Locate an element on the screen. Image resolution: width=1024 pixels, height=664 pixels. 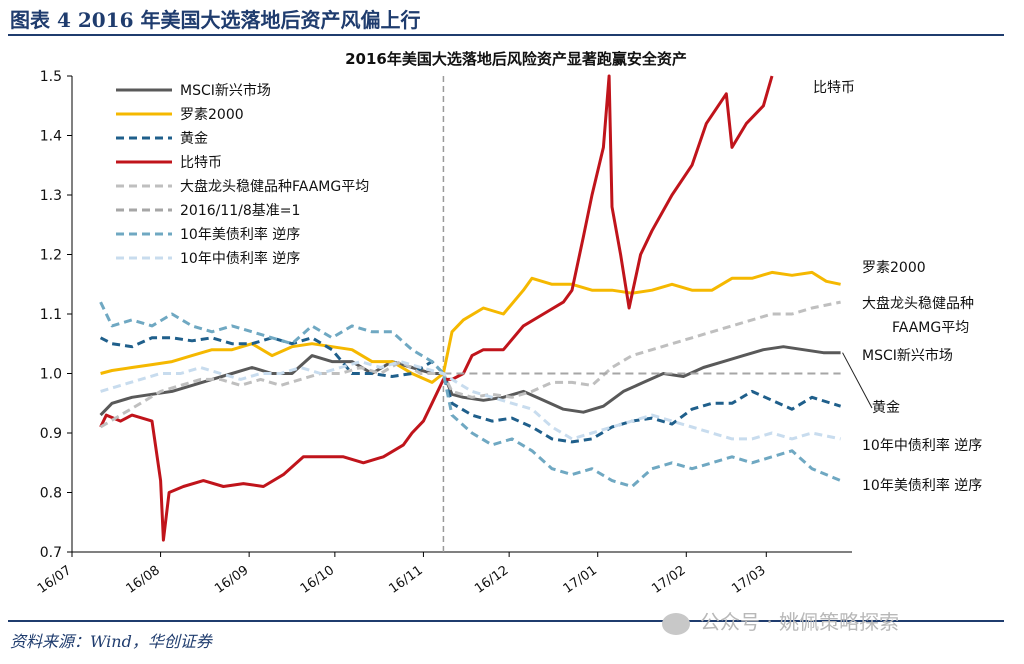
source-note: 资料来源：Wind，华创证券 is located at coordinates (111, 641).